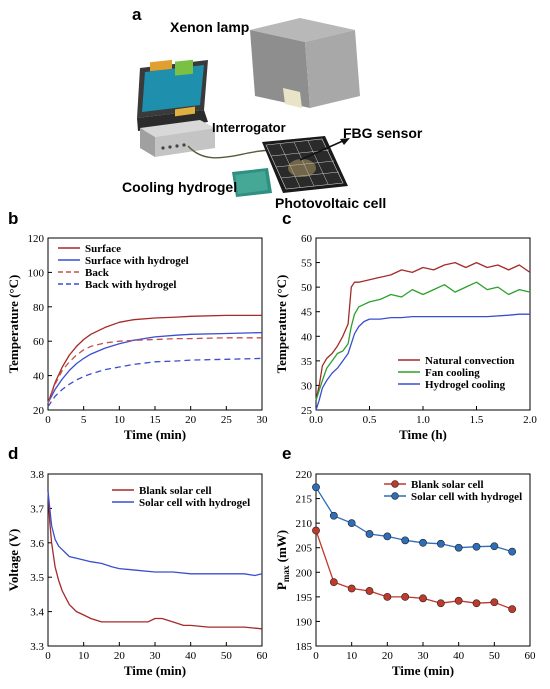 This screenshot has height=689, width=550. I want to click on y-tick-label: 45, so click(307, 313).